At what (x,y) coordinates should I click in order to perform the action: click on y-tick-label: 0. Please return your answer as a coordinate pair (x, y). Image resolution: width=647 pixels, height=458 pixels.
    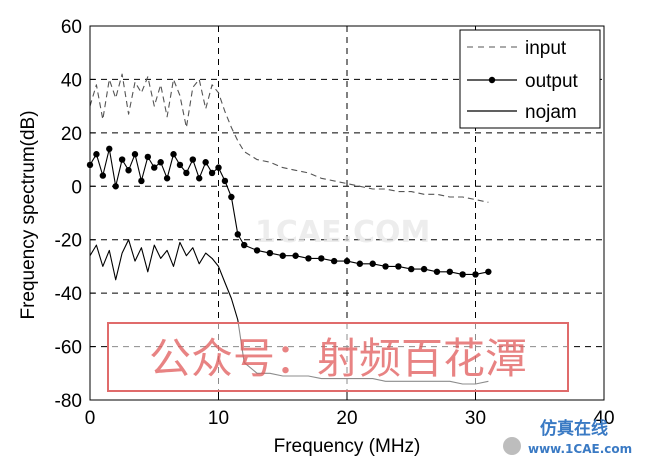
    Looking at the image, I should click on (76, 187).